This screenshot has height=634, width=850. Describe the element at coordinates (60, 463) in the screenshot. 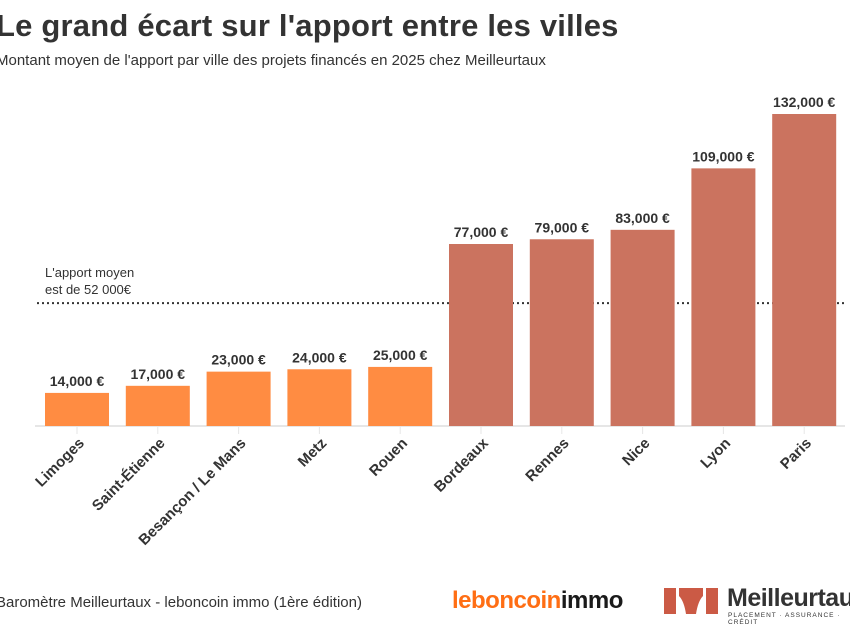

I see `x-tick-label: Limoges` at that location.